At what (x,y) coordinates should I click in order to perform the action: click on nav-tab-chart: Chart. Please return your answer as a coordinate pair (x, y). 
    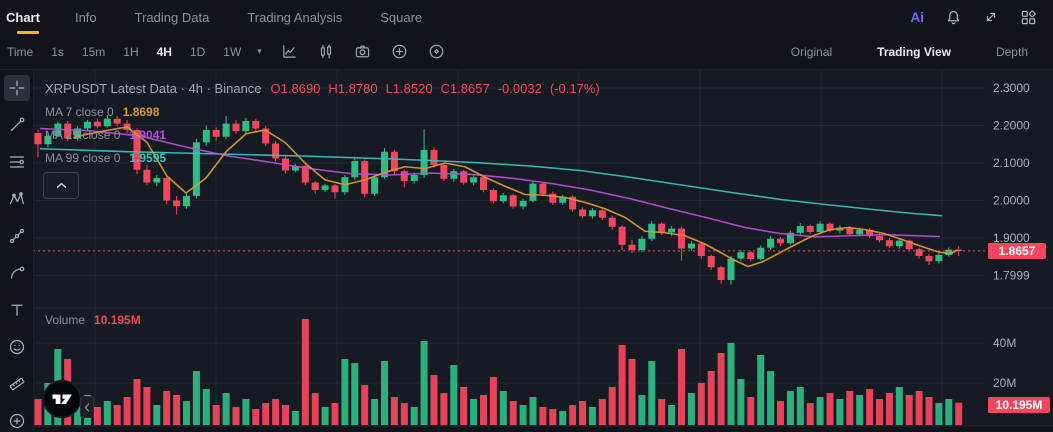
    Looking at the image, I should click on (28, 17).